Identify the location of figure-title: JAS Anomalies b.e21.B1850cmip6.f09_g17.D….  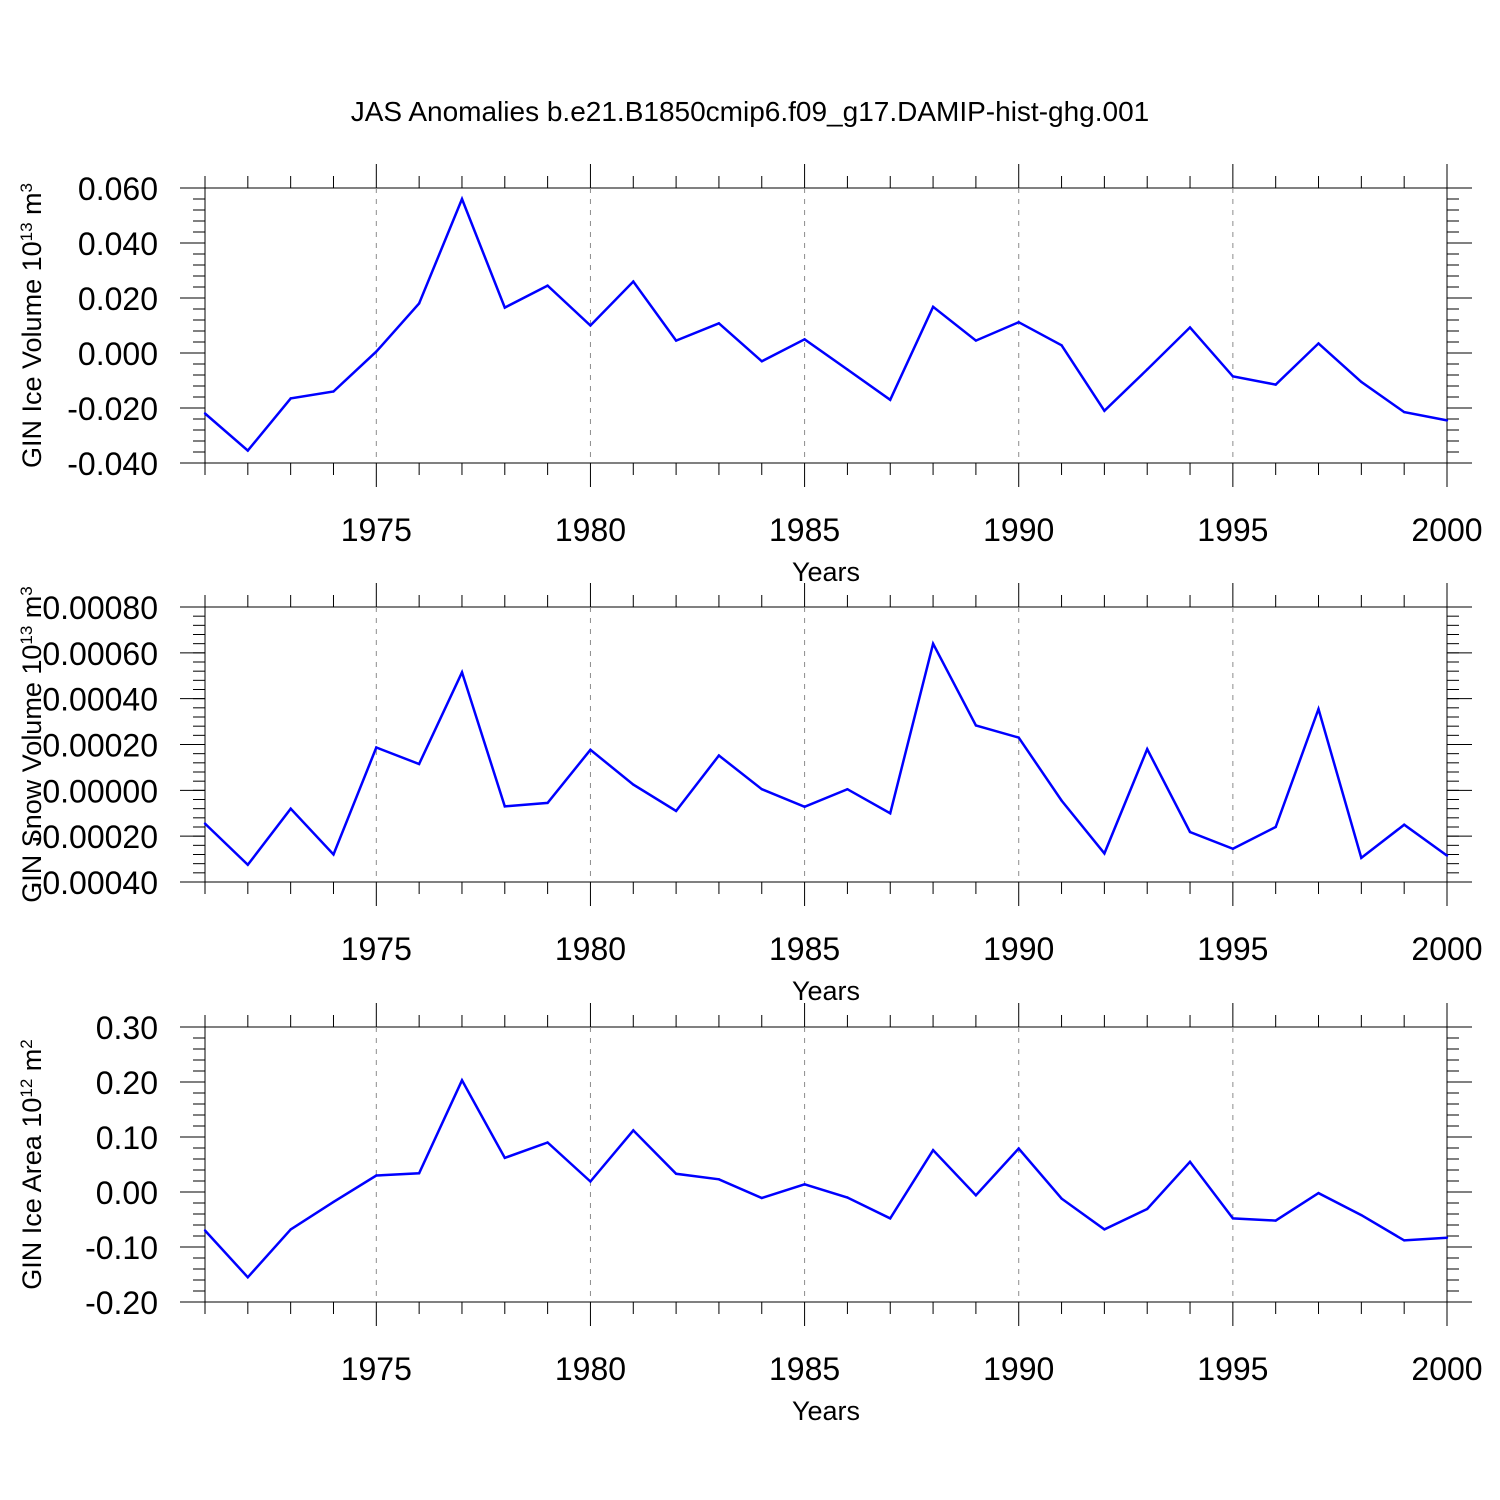
(750, 111).